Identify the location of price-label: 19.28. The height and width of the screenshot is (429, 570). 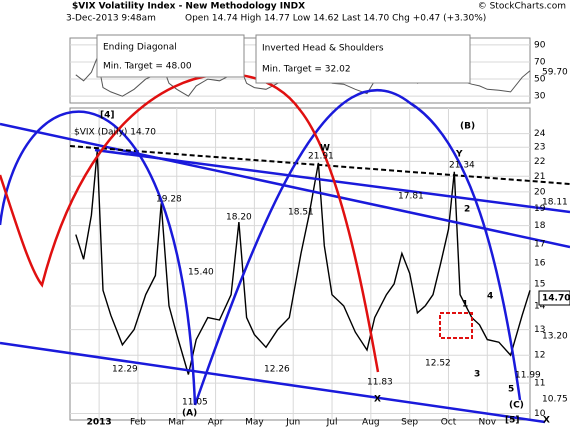
(169, 200).